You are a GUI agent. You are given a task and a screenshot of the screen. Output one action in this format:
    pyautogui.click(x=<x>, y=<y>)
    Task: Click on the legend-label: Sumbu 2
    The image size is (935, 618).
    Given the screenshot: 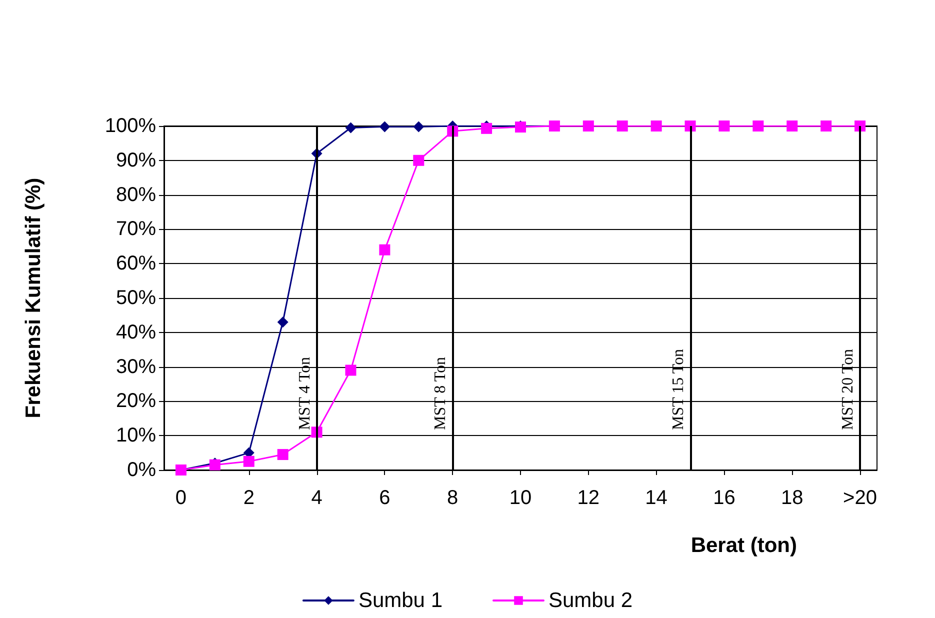 What is the action you would take?
    pyautogui.click(x=590, y=600)
    